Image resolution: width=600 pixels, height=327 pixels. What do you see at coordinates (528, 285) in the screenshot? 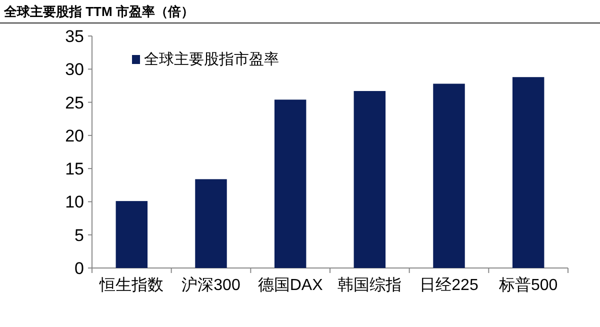
I see `x-tick-label: 标普500` at bounding box center [528, 285].